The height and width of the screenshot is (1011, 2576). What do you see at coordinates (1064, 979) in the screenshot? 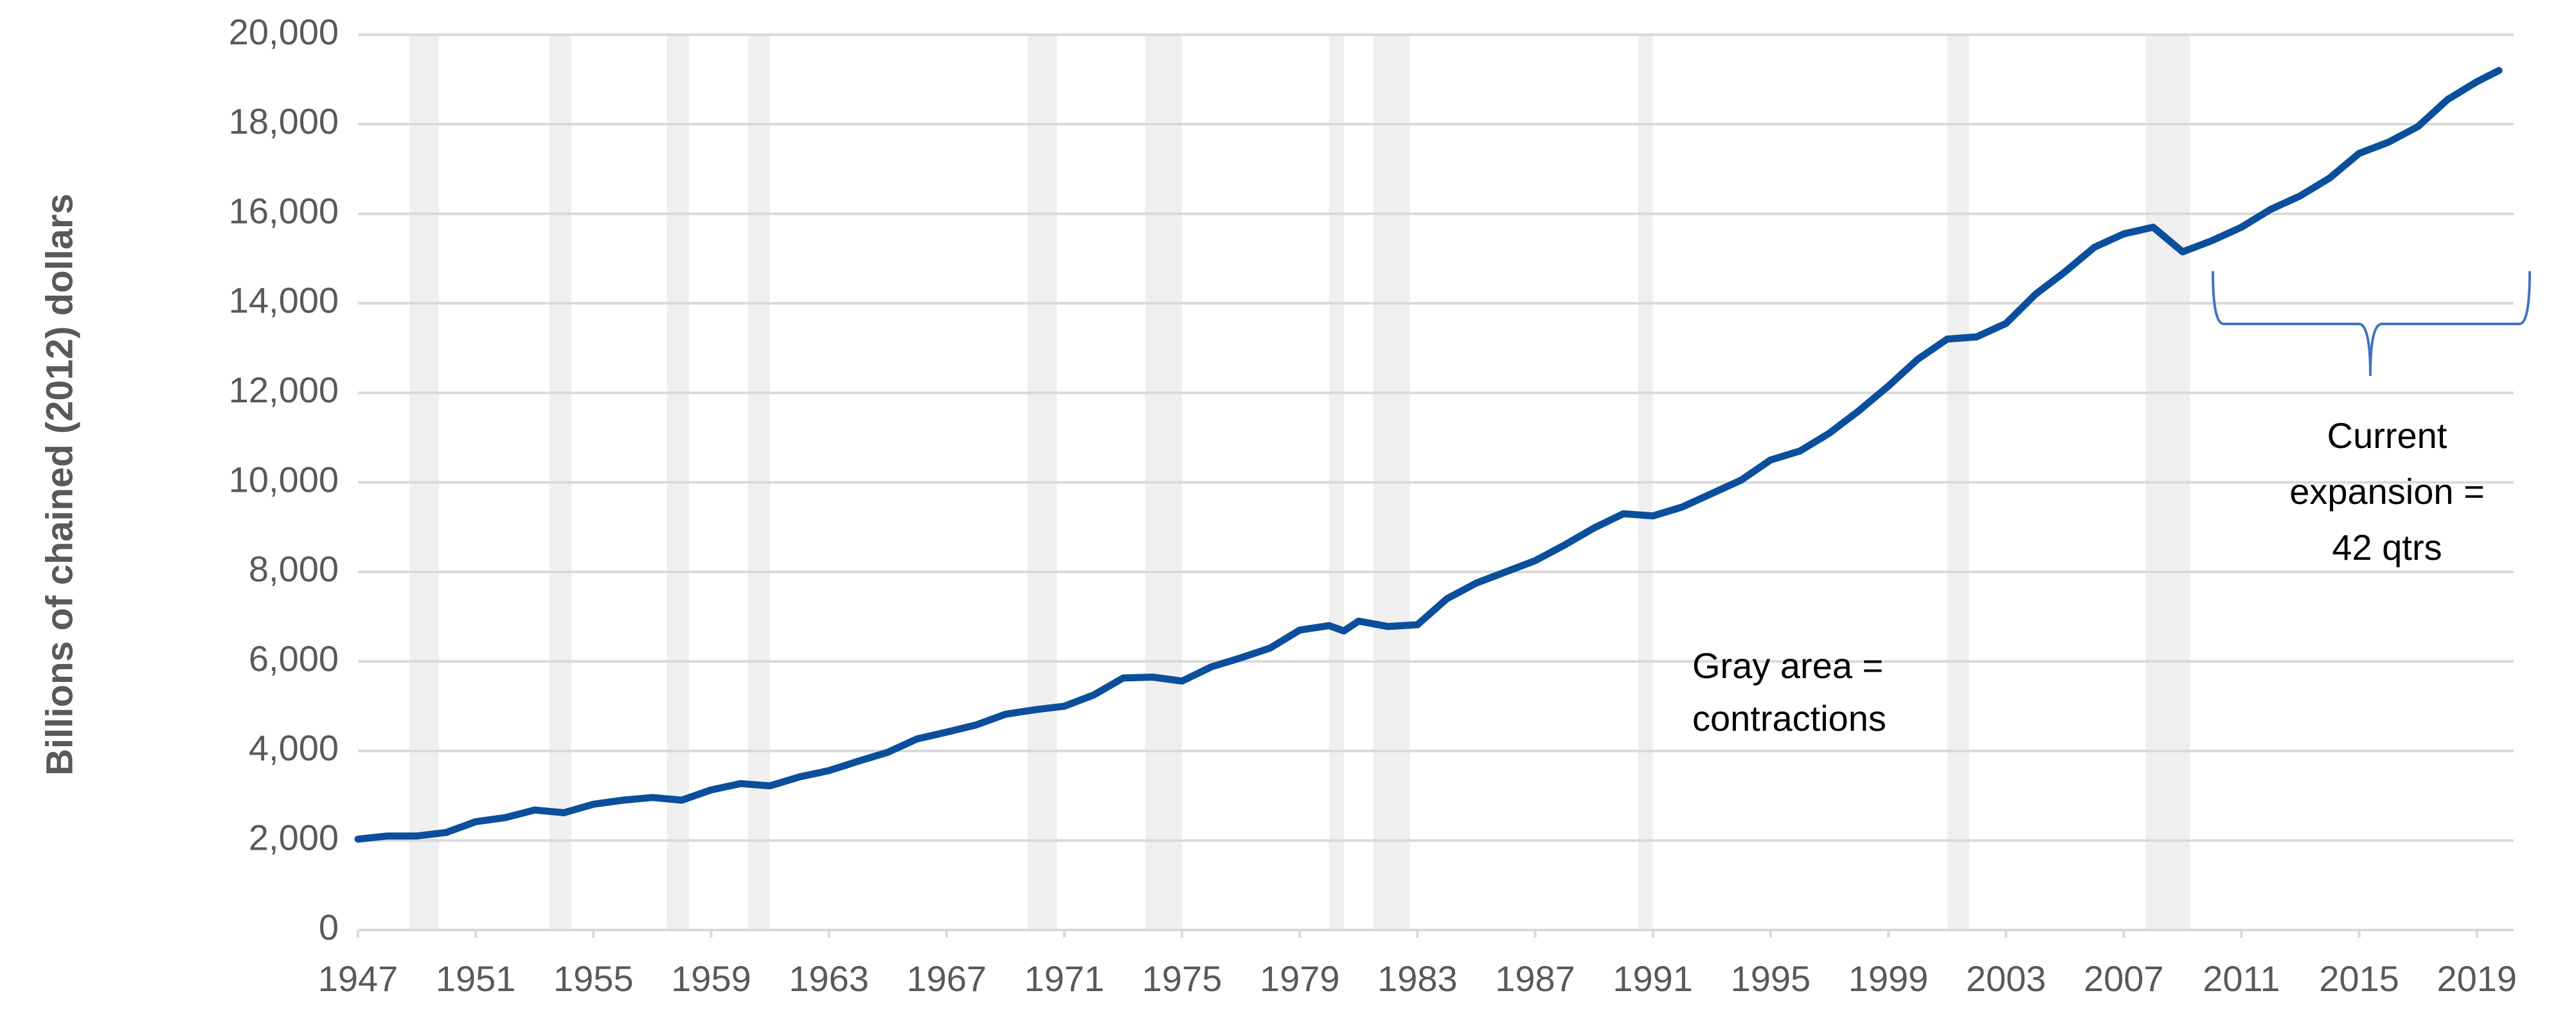
I see `x-tick-label: 1971` at bounding box center [1064, 979].